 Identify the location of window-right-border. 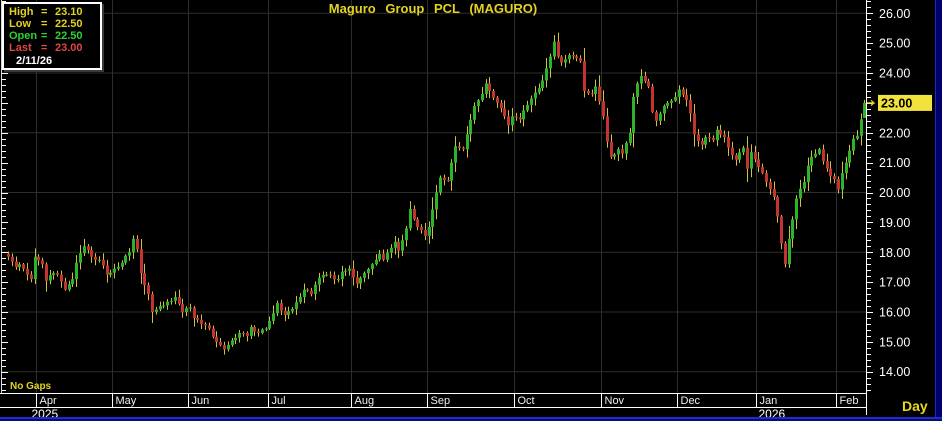
(938, 210).